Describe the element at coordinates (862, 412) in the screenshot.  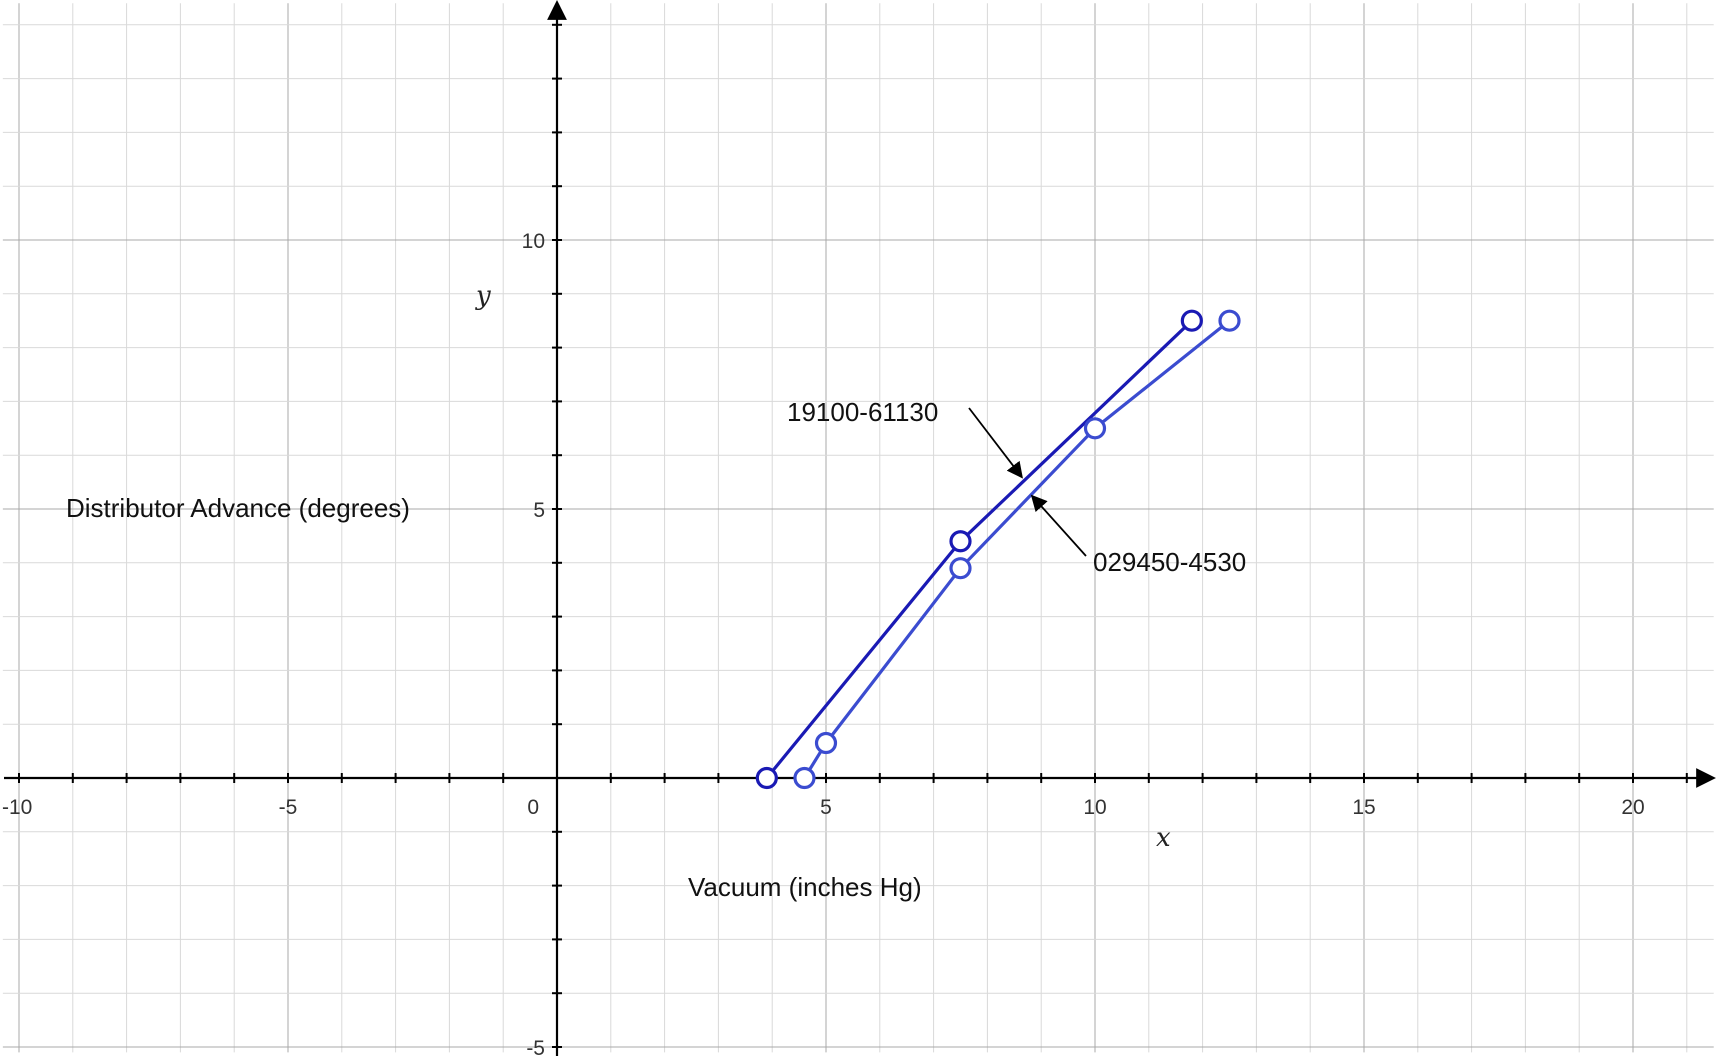
I see `series-label-19100-61130: 19100-61130` at that location.